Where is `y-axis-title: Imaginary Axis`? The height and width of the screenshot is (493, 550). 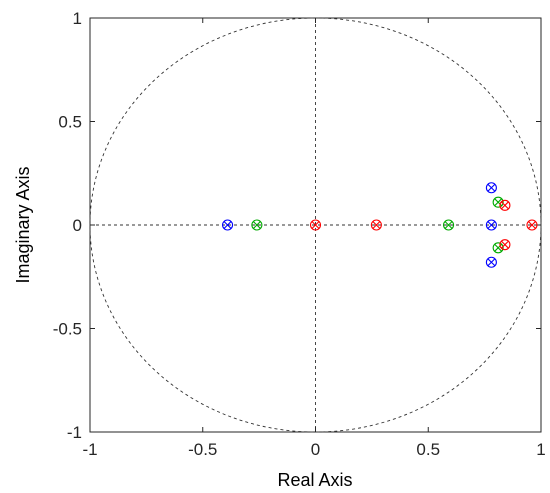
y-axis-title: Imaginary Axis is located at coordinates (23, 224).